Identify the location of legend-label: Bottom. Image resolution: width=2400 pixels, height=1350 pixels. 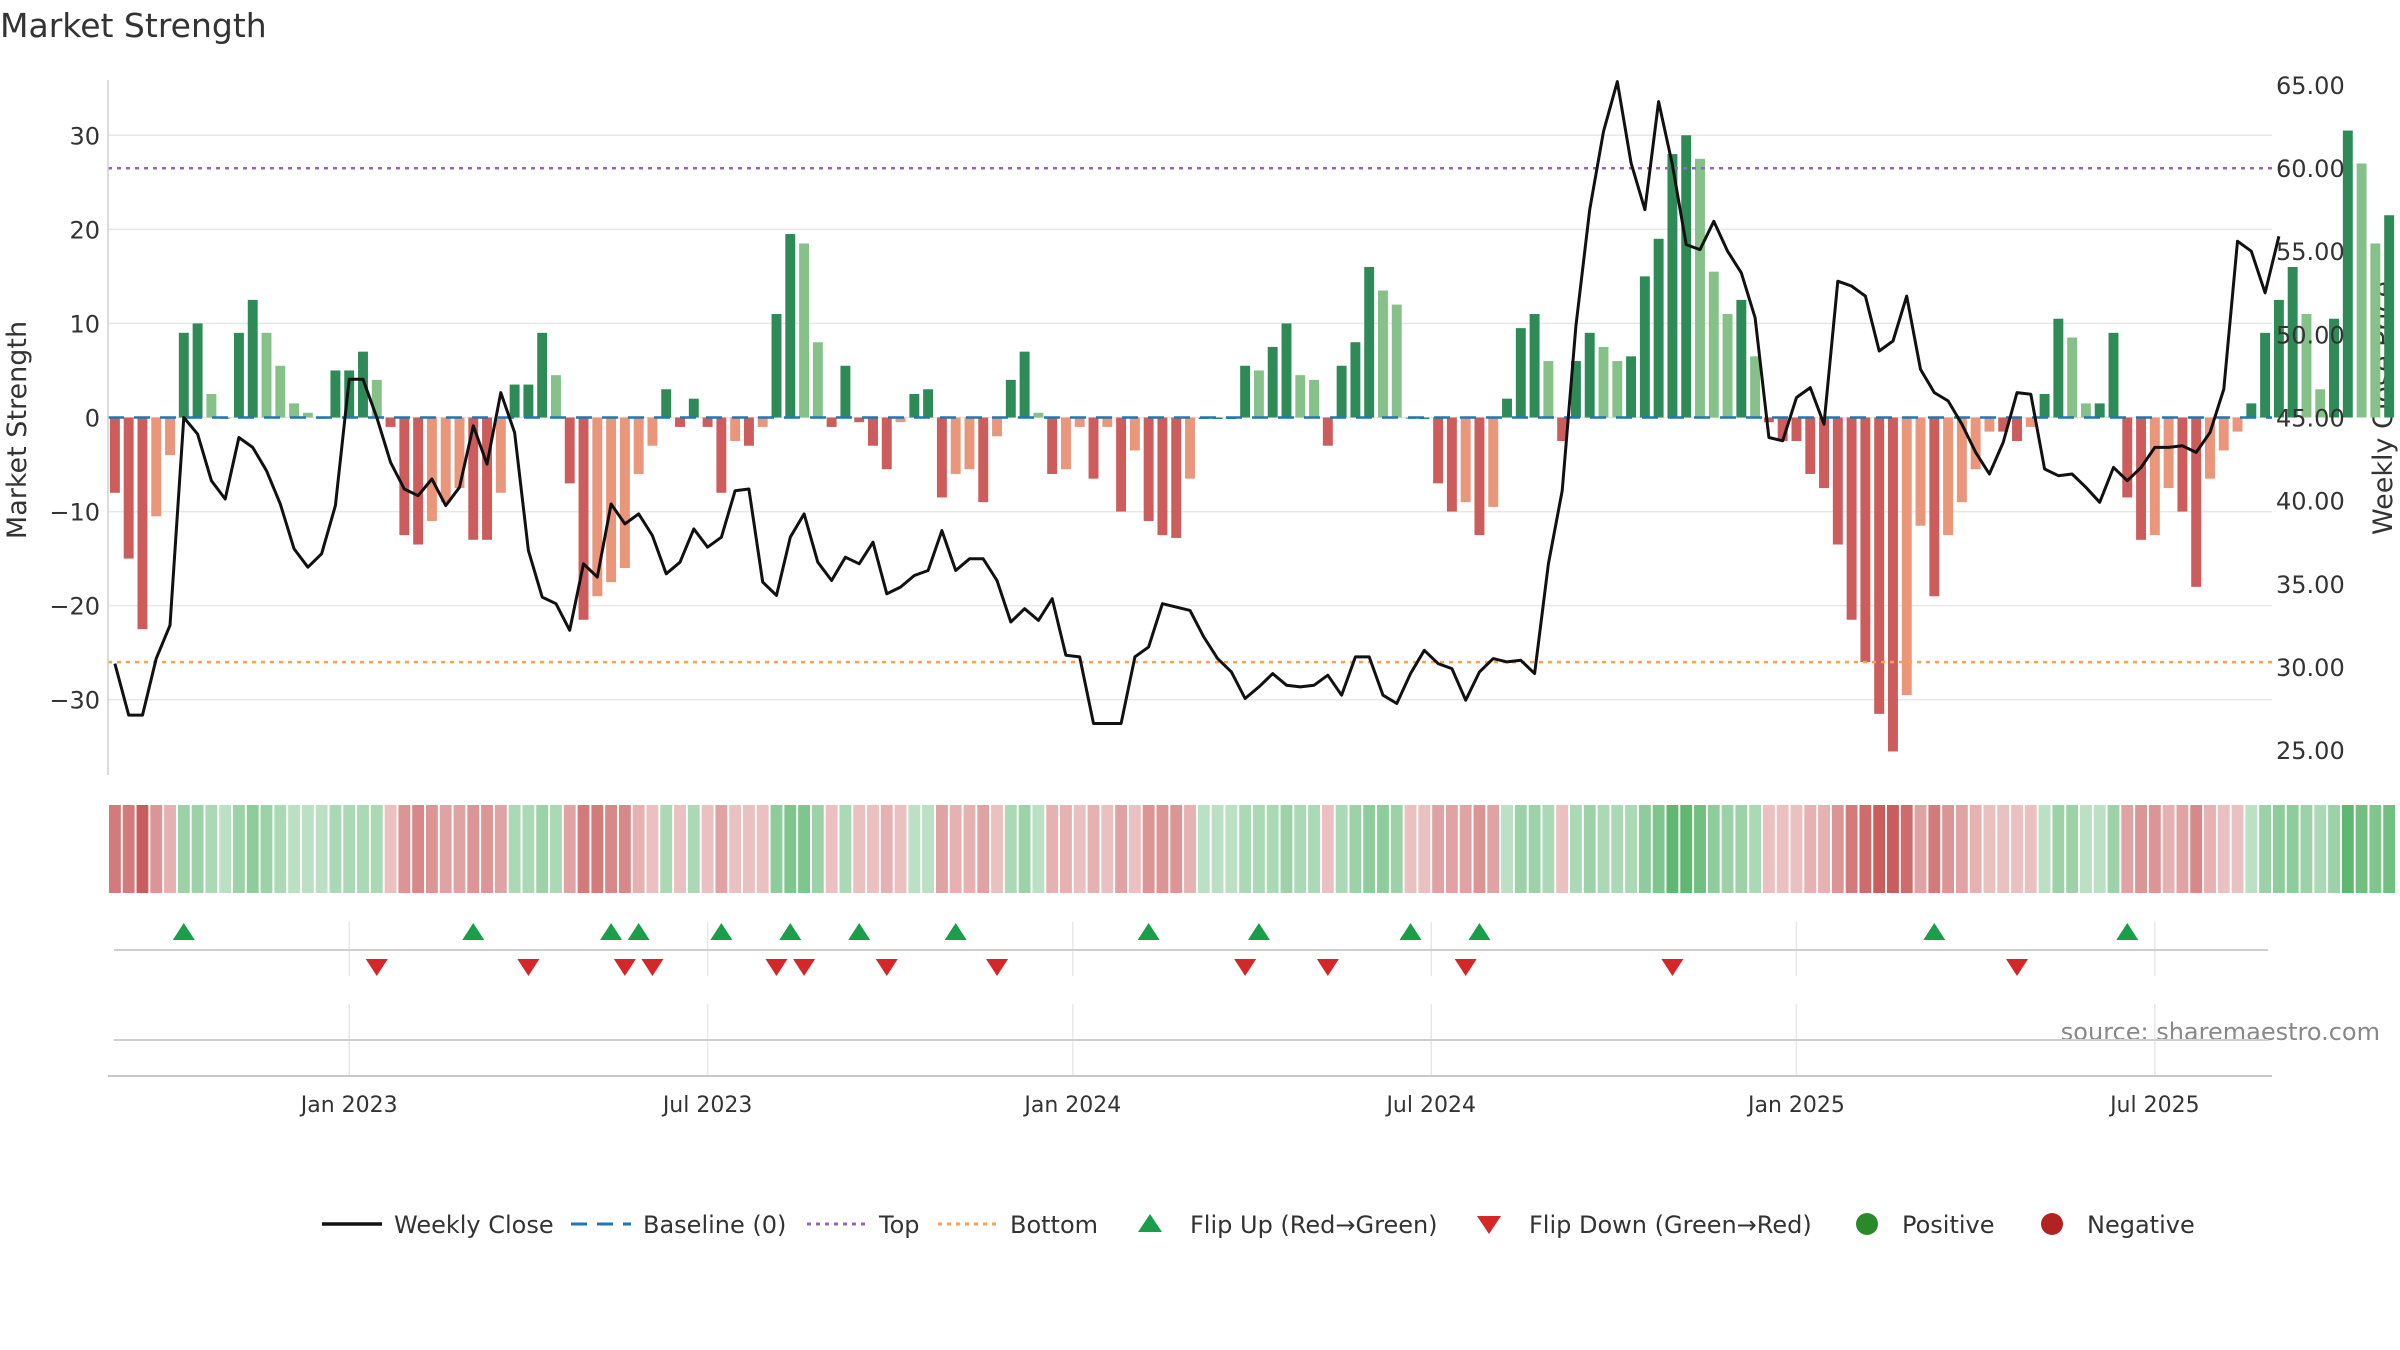
(1054, 1225).